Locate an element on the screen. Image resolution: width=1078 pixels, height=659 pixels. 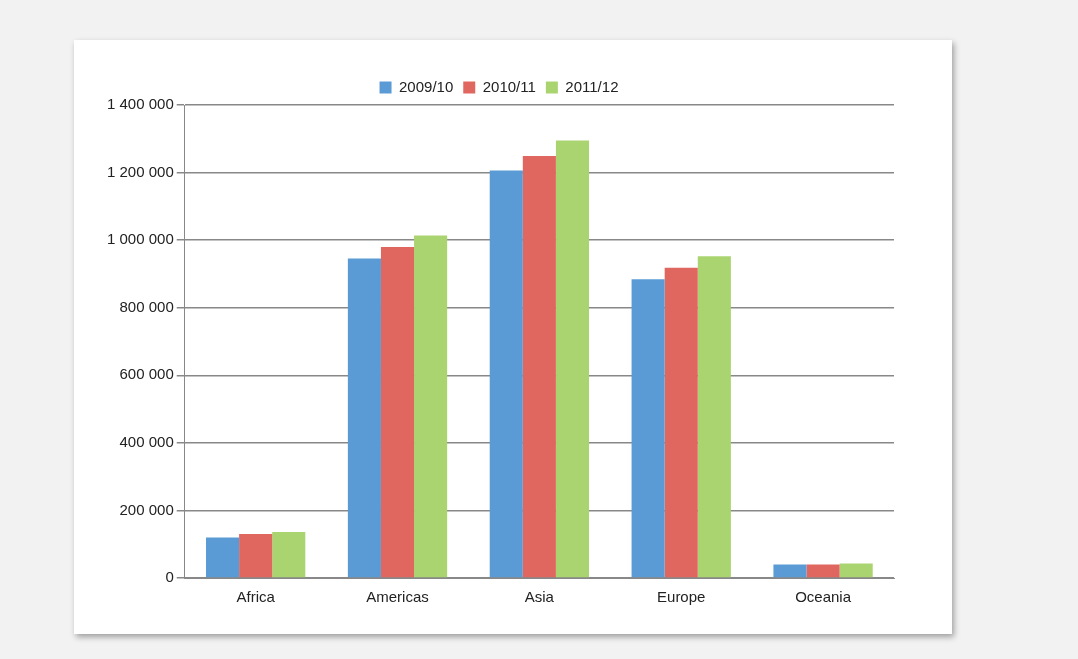
x-tick-label: Oceania is located at coordinates (823, 597).